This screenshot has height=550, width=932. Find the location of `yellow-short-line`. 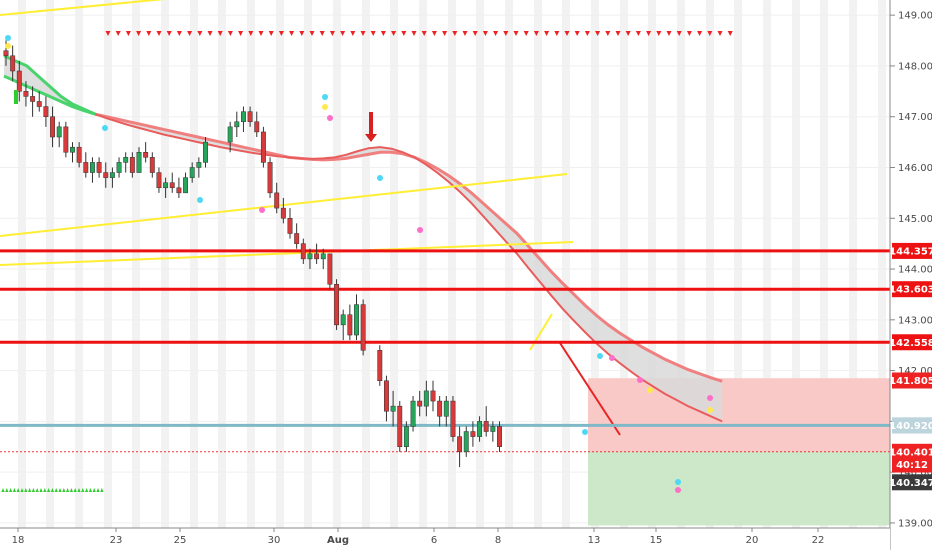

yellow-short-line is located at coordinates (541, 332).